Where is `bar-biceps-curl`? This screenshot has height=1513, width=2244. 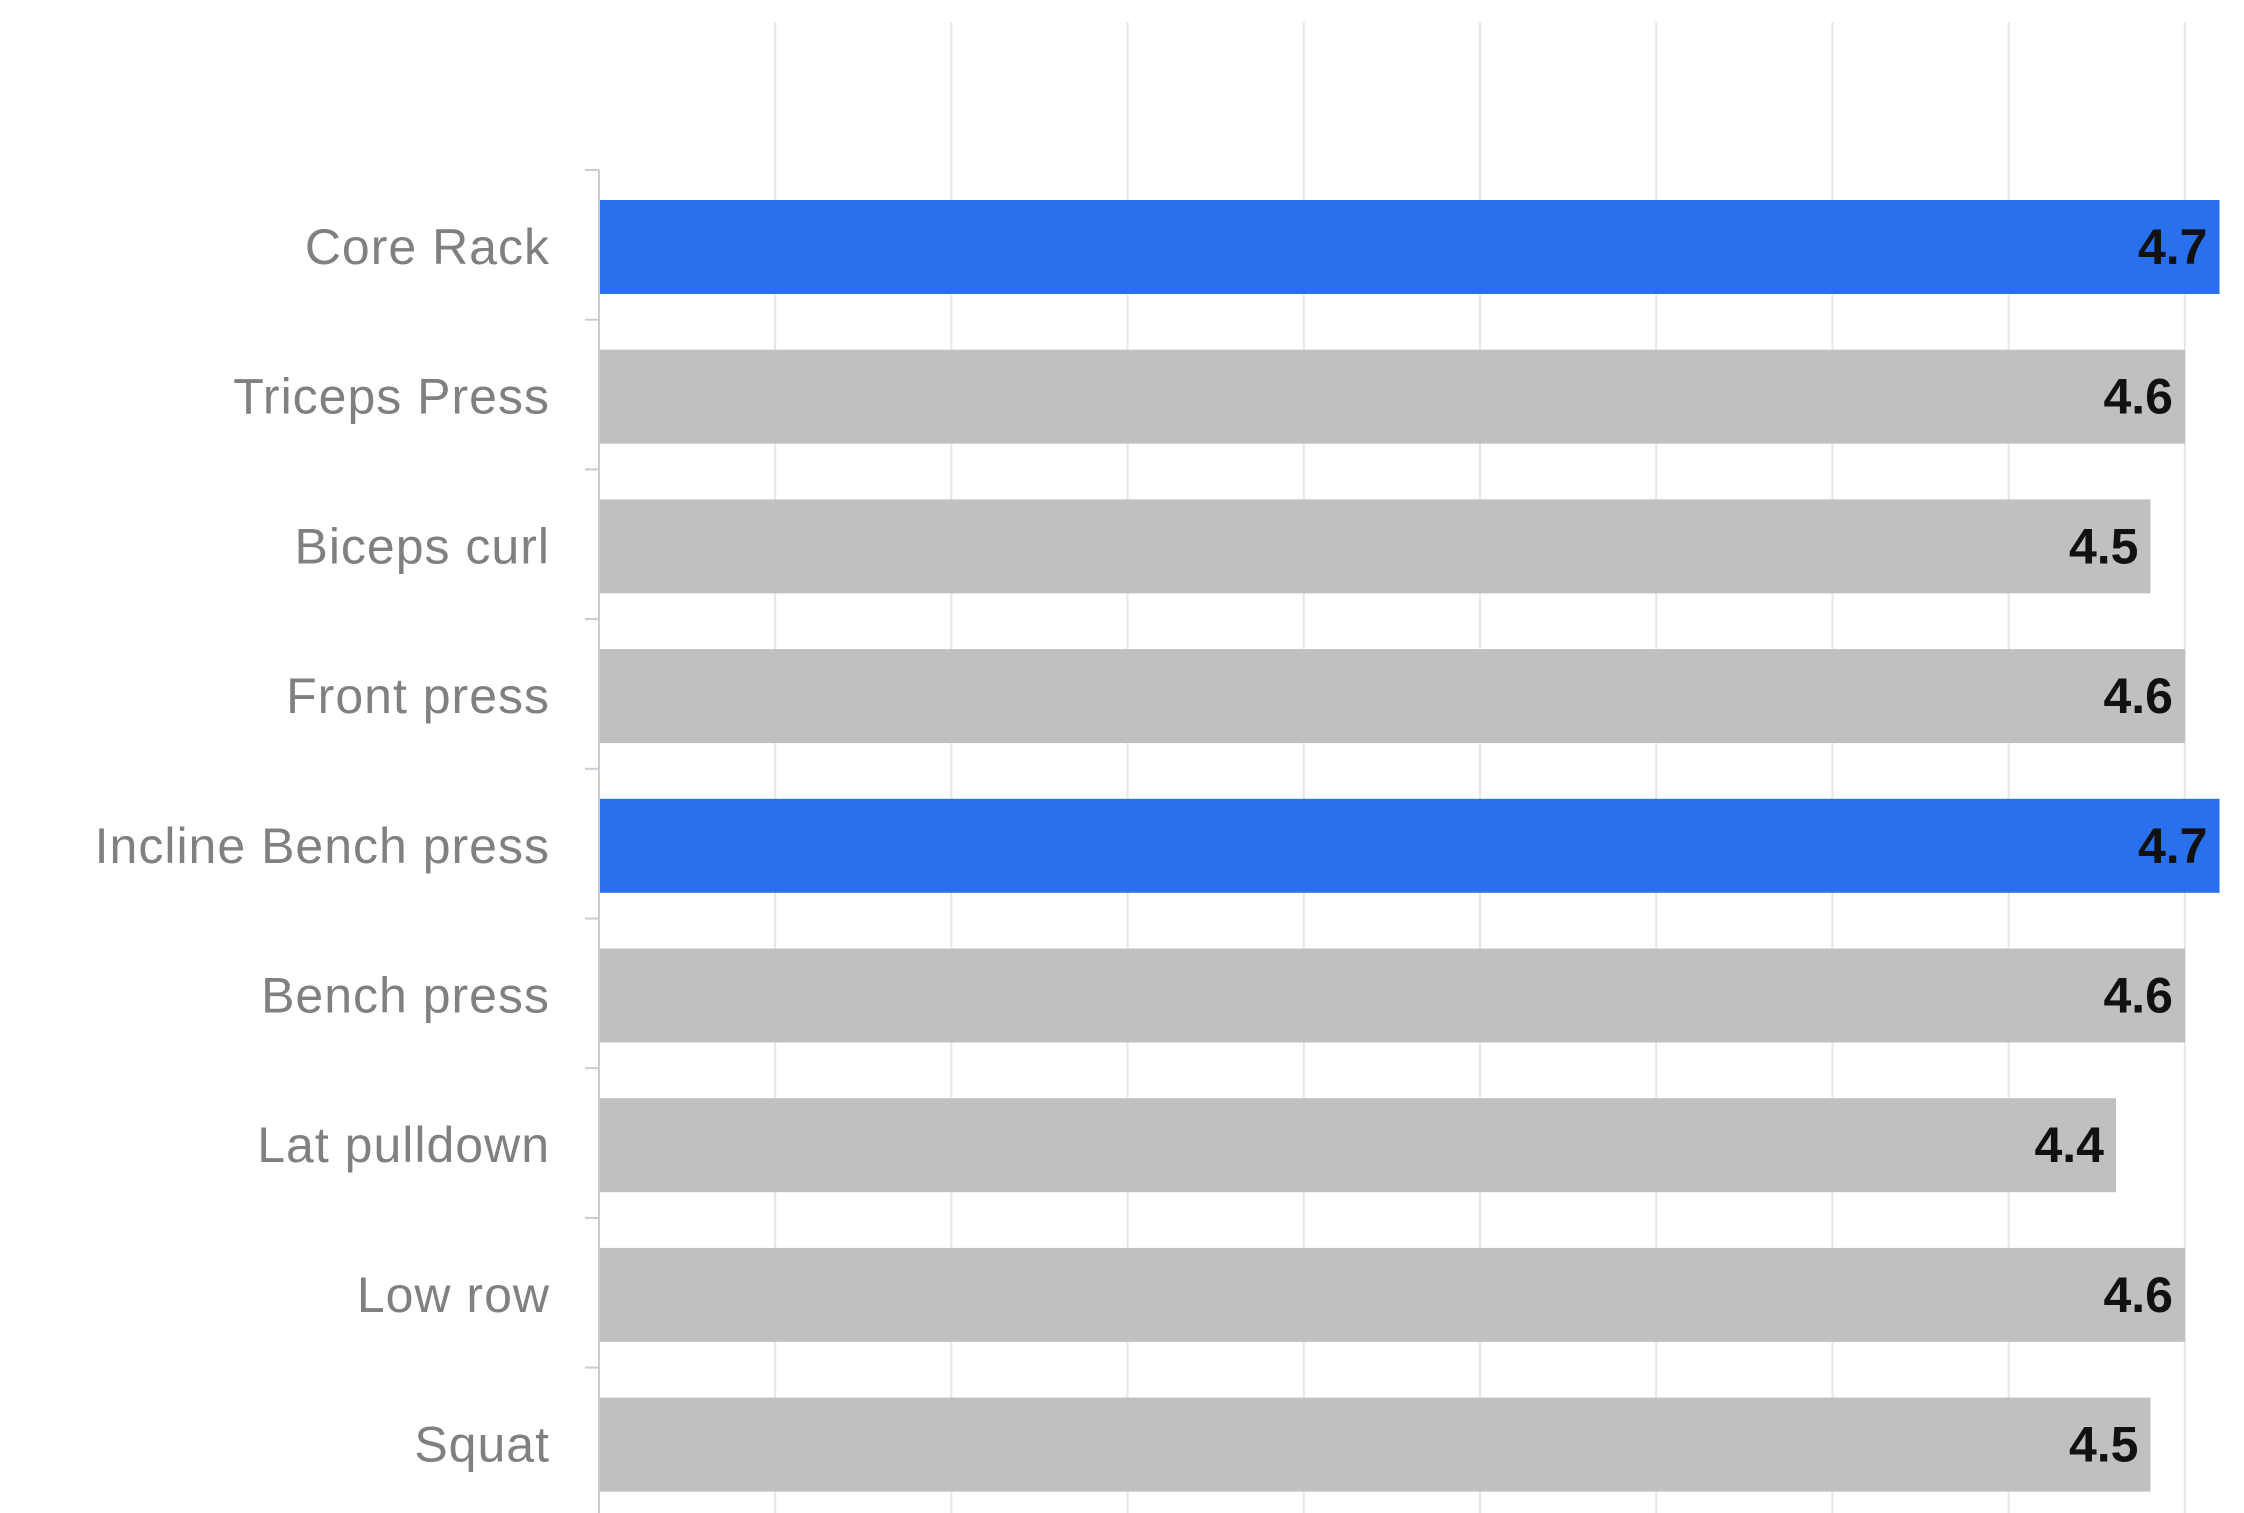 bar-biceps-curl is located at coordinates (1375, 546).